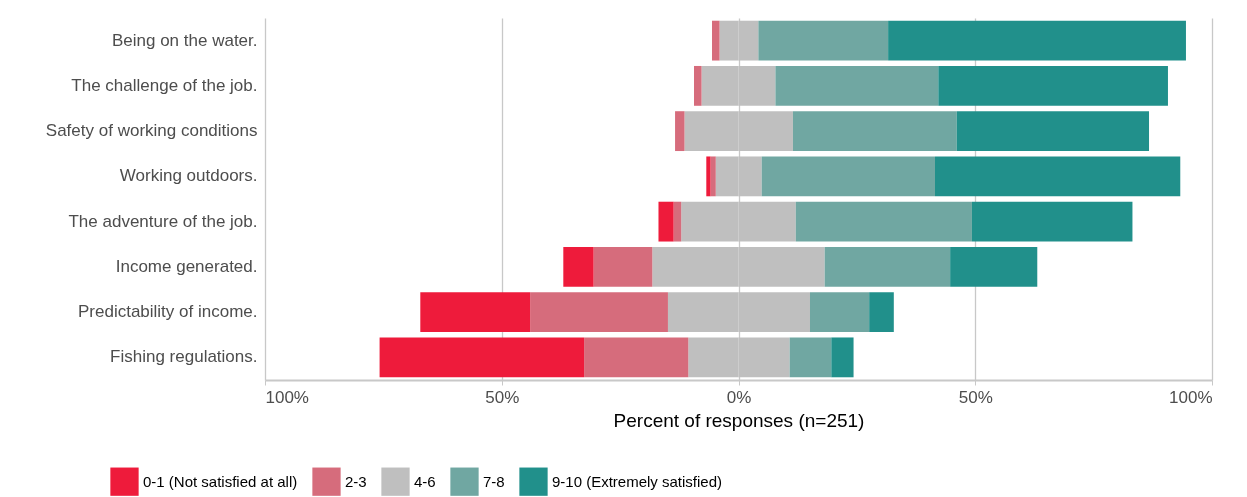 This screenshot has width=1247, height=497. Describe the element at coordinates (425, 481) in the screenshot. I see `legend-label: 4-6` at that location.